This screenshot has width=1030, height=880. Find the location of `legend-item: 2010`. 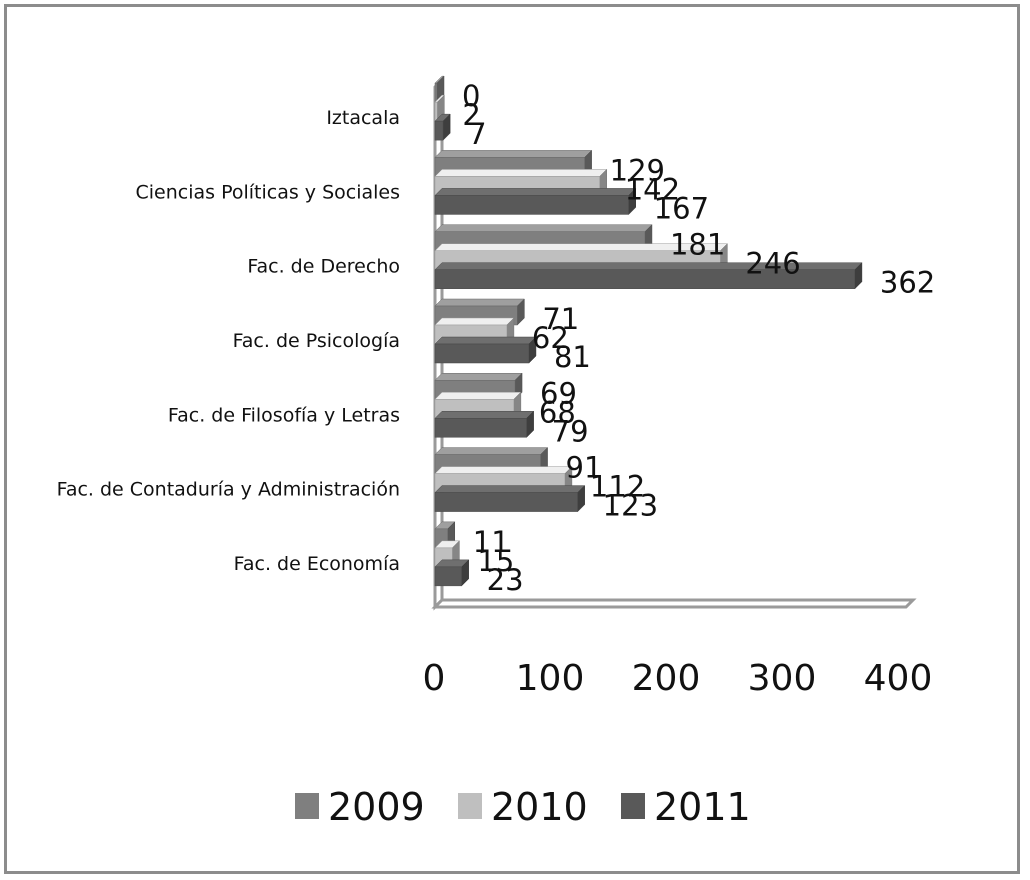

legend-item: 2010 is located at coordinates (523, 807).